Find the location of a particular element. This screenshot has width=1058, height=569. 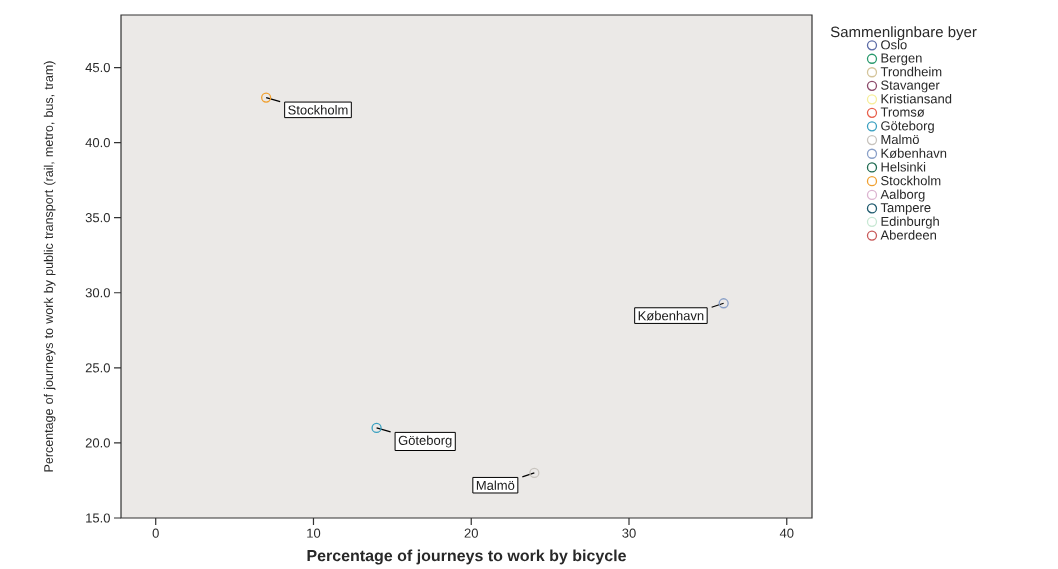

x-axis-title: Percentage of journeys to work by bicycle is located at coordinates (466, 557).